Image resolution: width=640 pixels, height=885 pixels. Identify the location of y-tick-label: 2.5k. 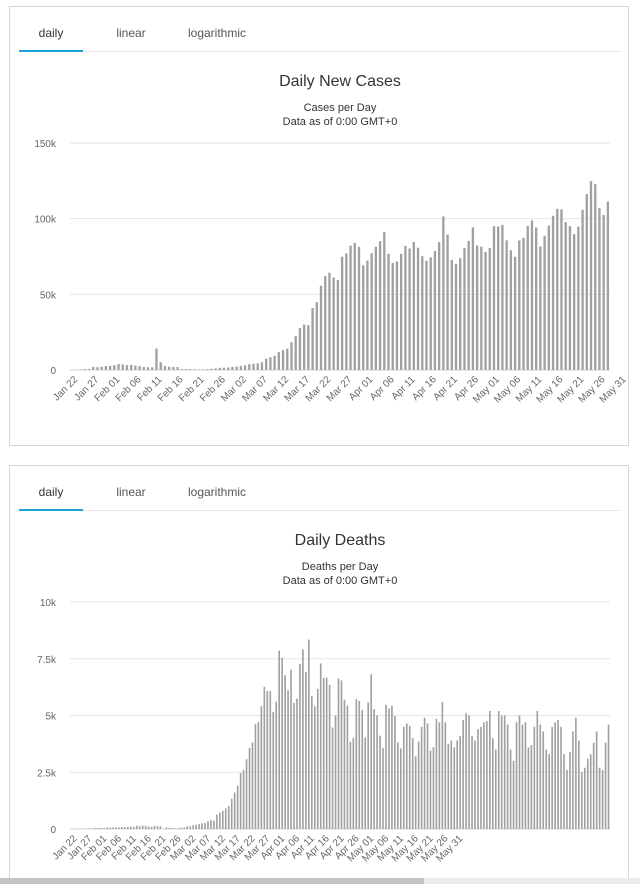
(47, 773).